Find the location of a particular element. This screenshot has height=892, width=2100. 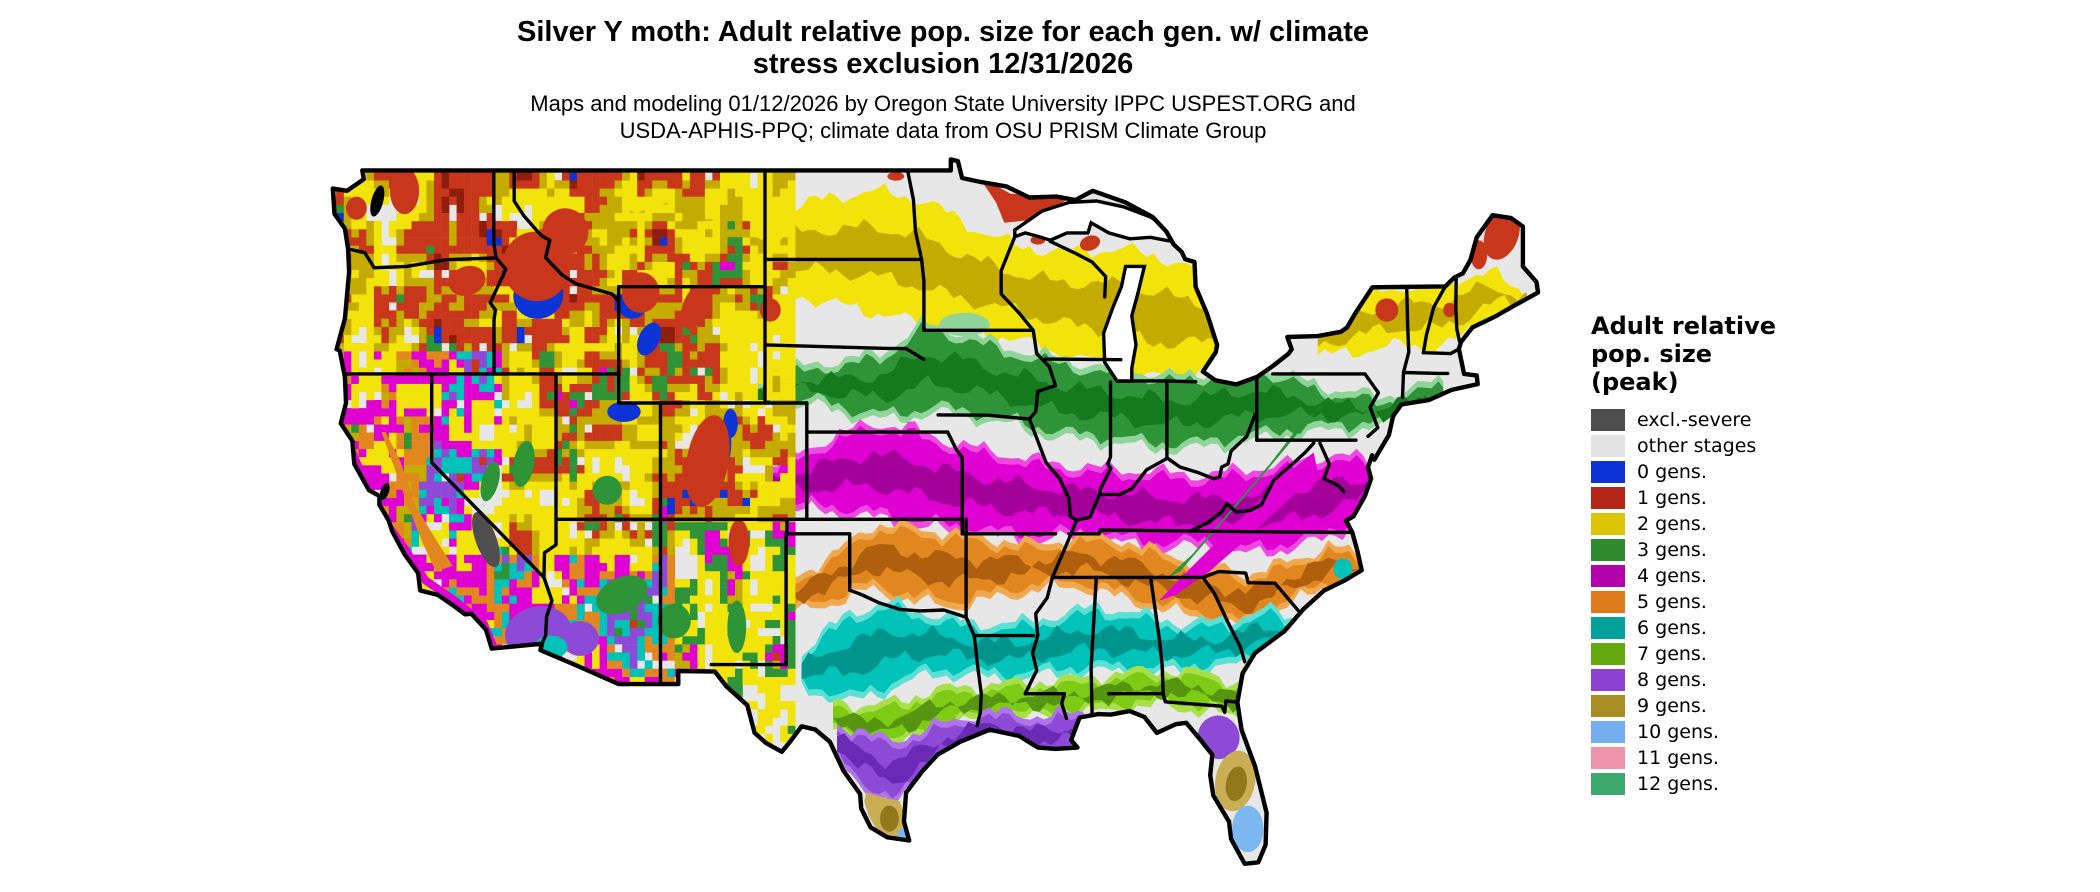

legend-item: 8 gens. is located at coordinates (1706, 680).